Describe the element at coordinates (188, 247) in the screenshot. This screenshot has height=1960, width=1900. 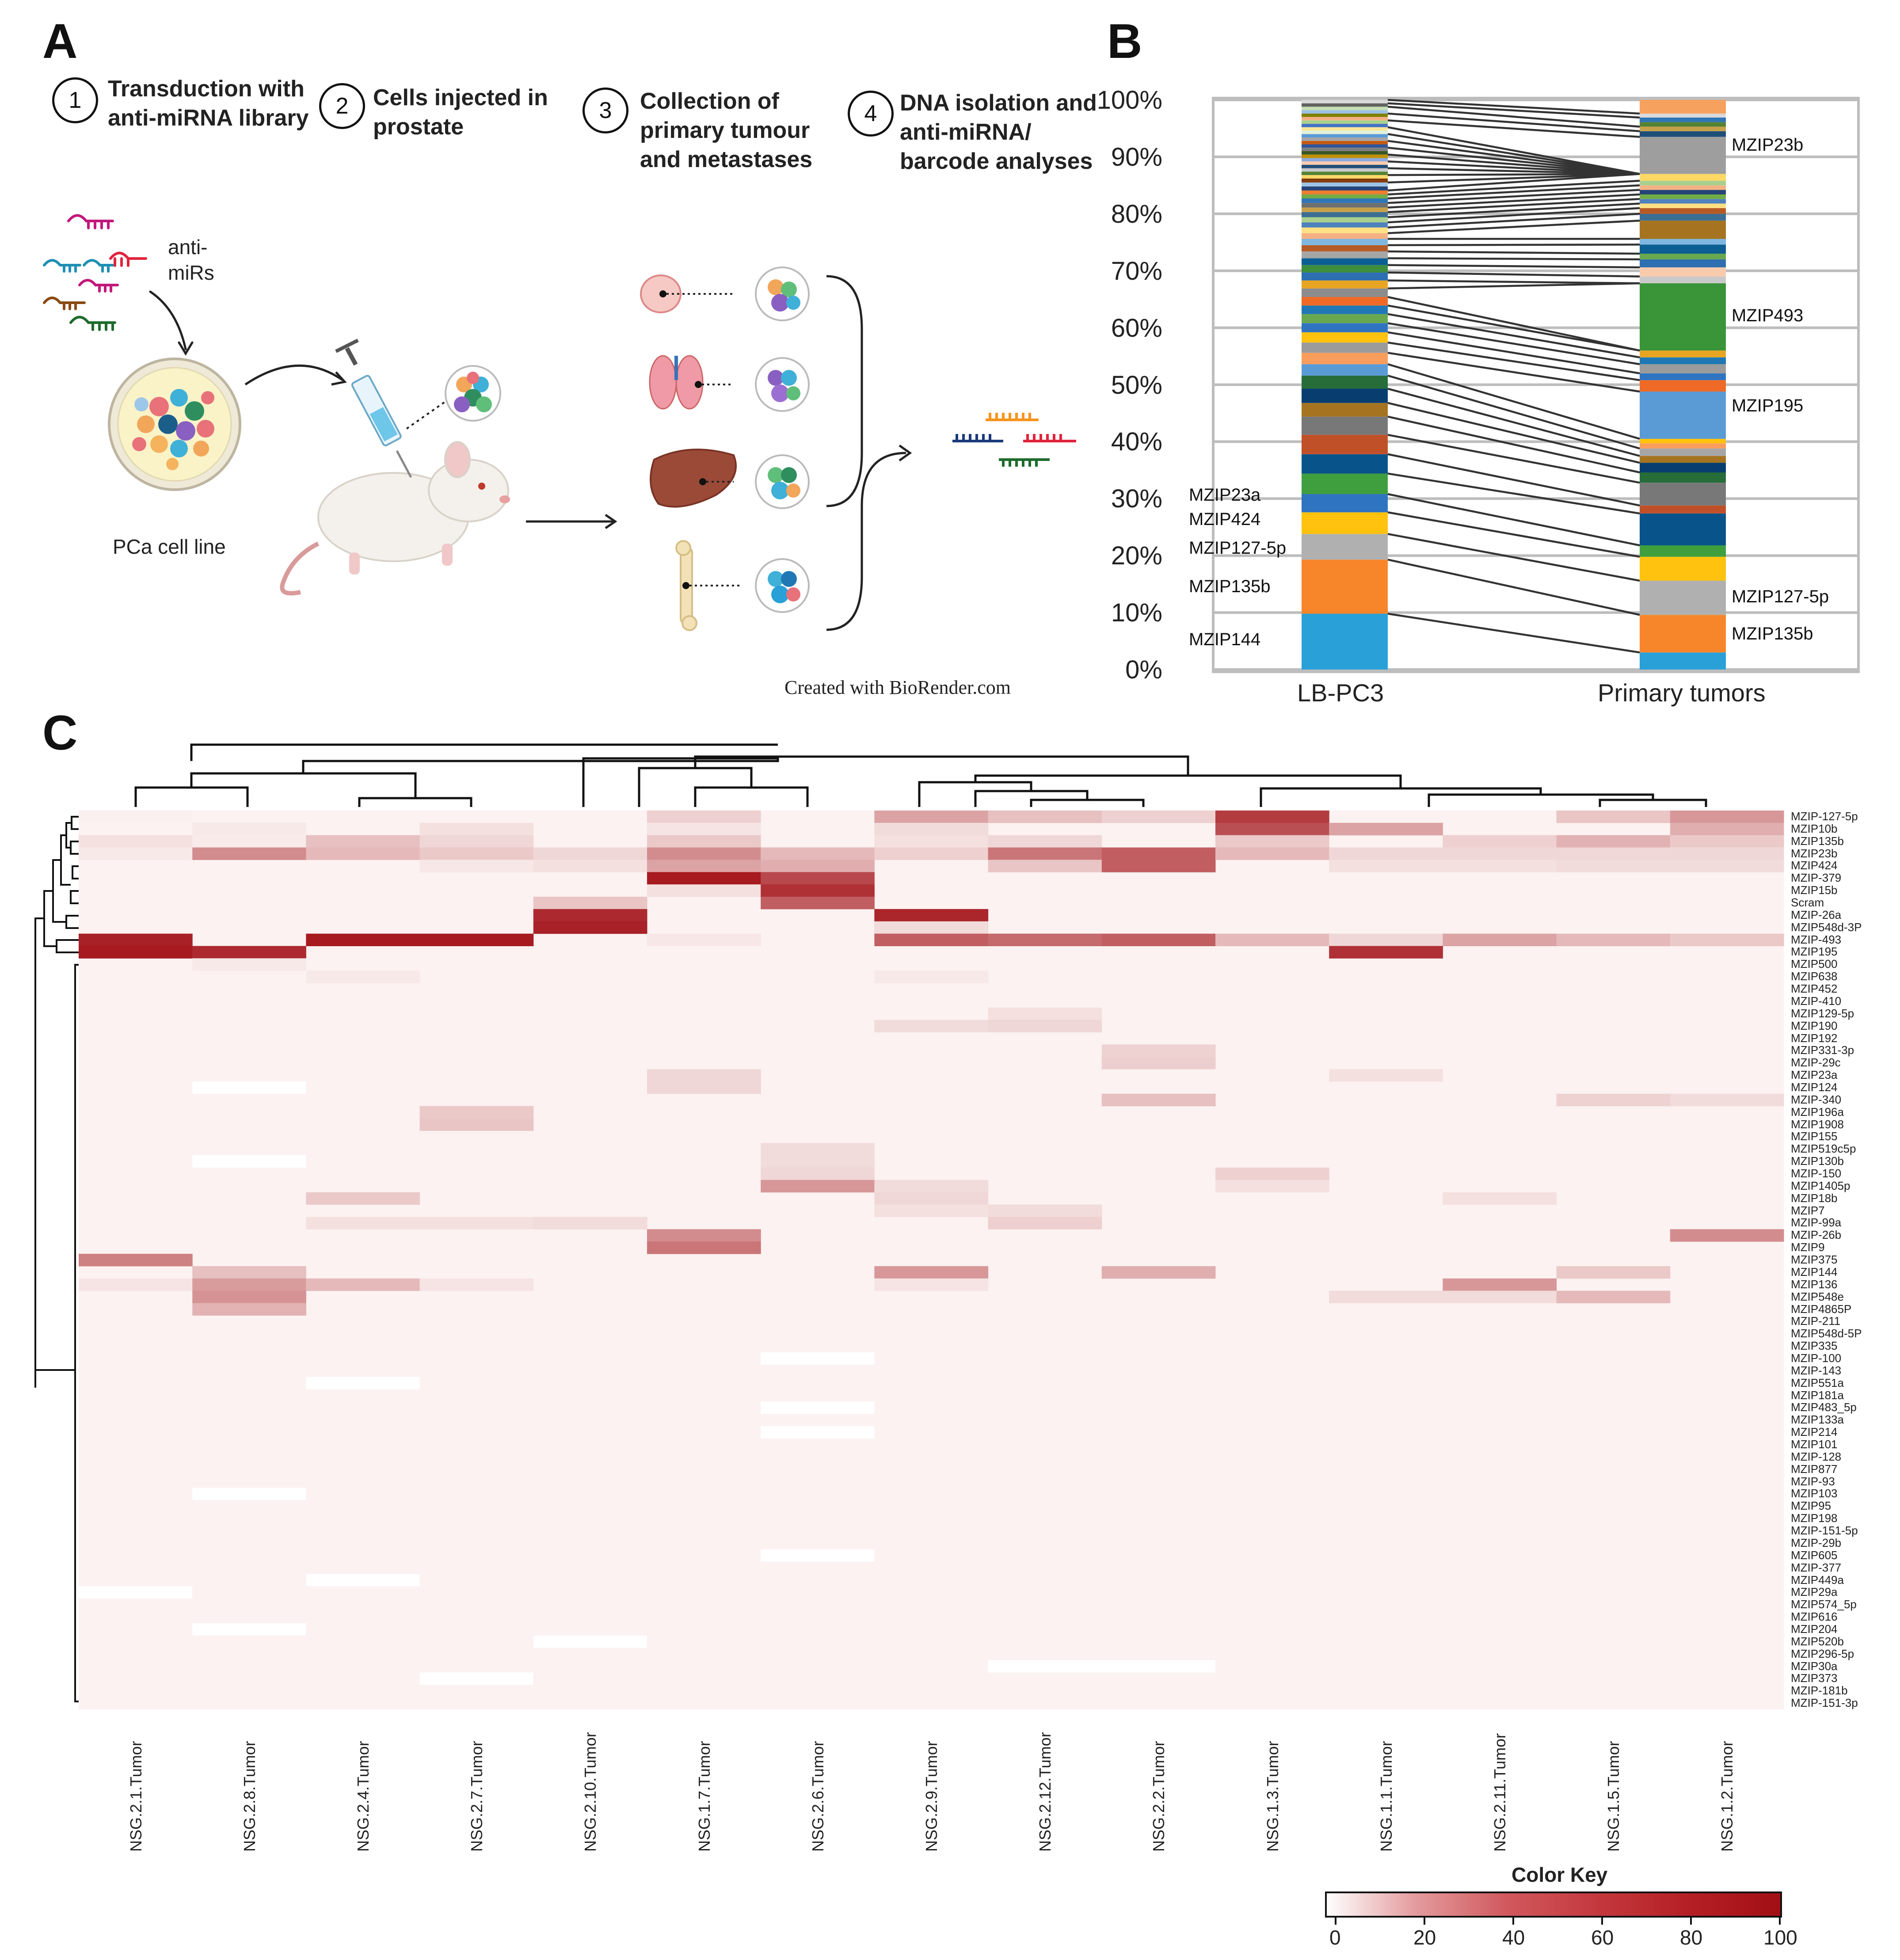
I see `anti-mirs-line-1: anti-` at that location.